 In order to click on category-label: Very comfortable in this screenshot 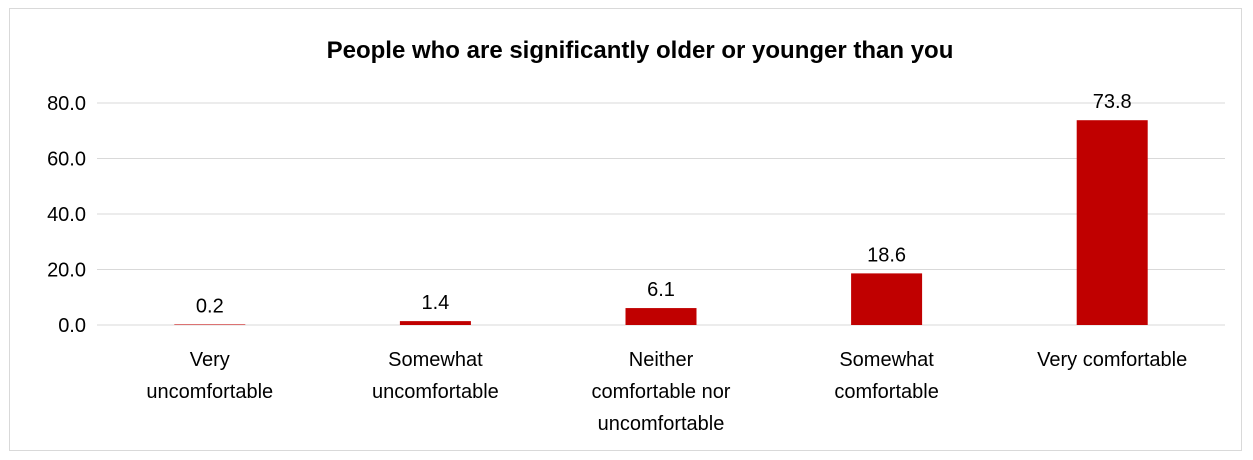, I will do `click(1112, 360)`.